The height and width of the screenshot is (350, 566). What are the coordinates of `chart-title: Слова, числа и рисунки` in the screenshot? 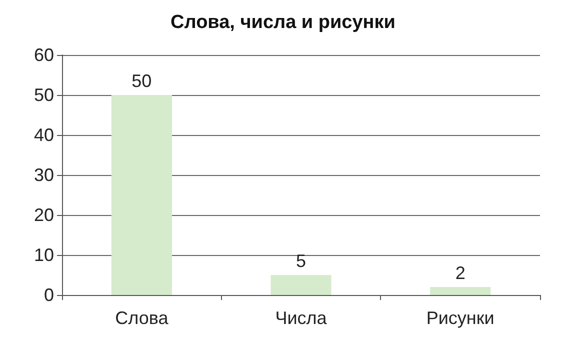 It's located at (283, 22).